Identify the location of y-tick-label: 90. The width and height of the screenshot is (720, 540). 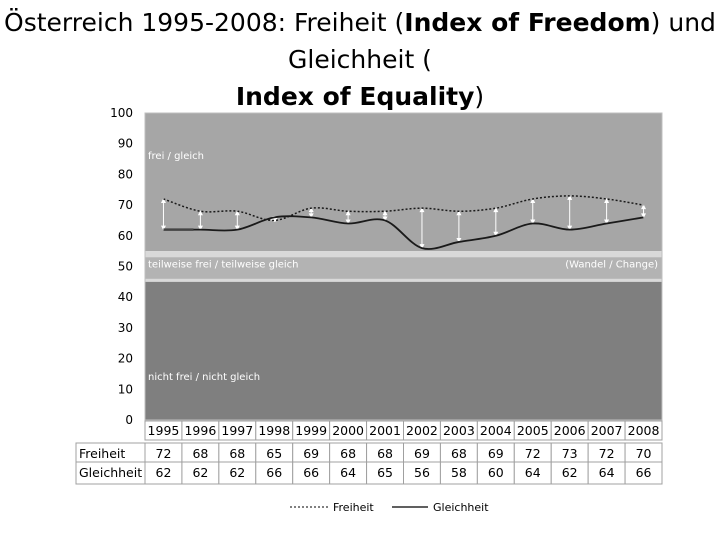
(125, 144).